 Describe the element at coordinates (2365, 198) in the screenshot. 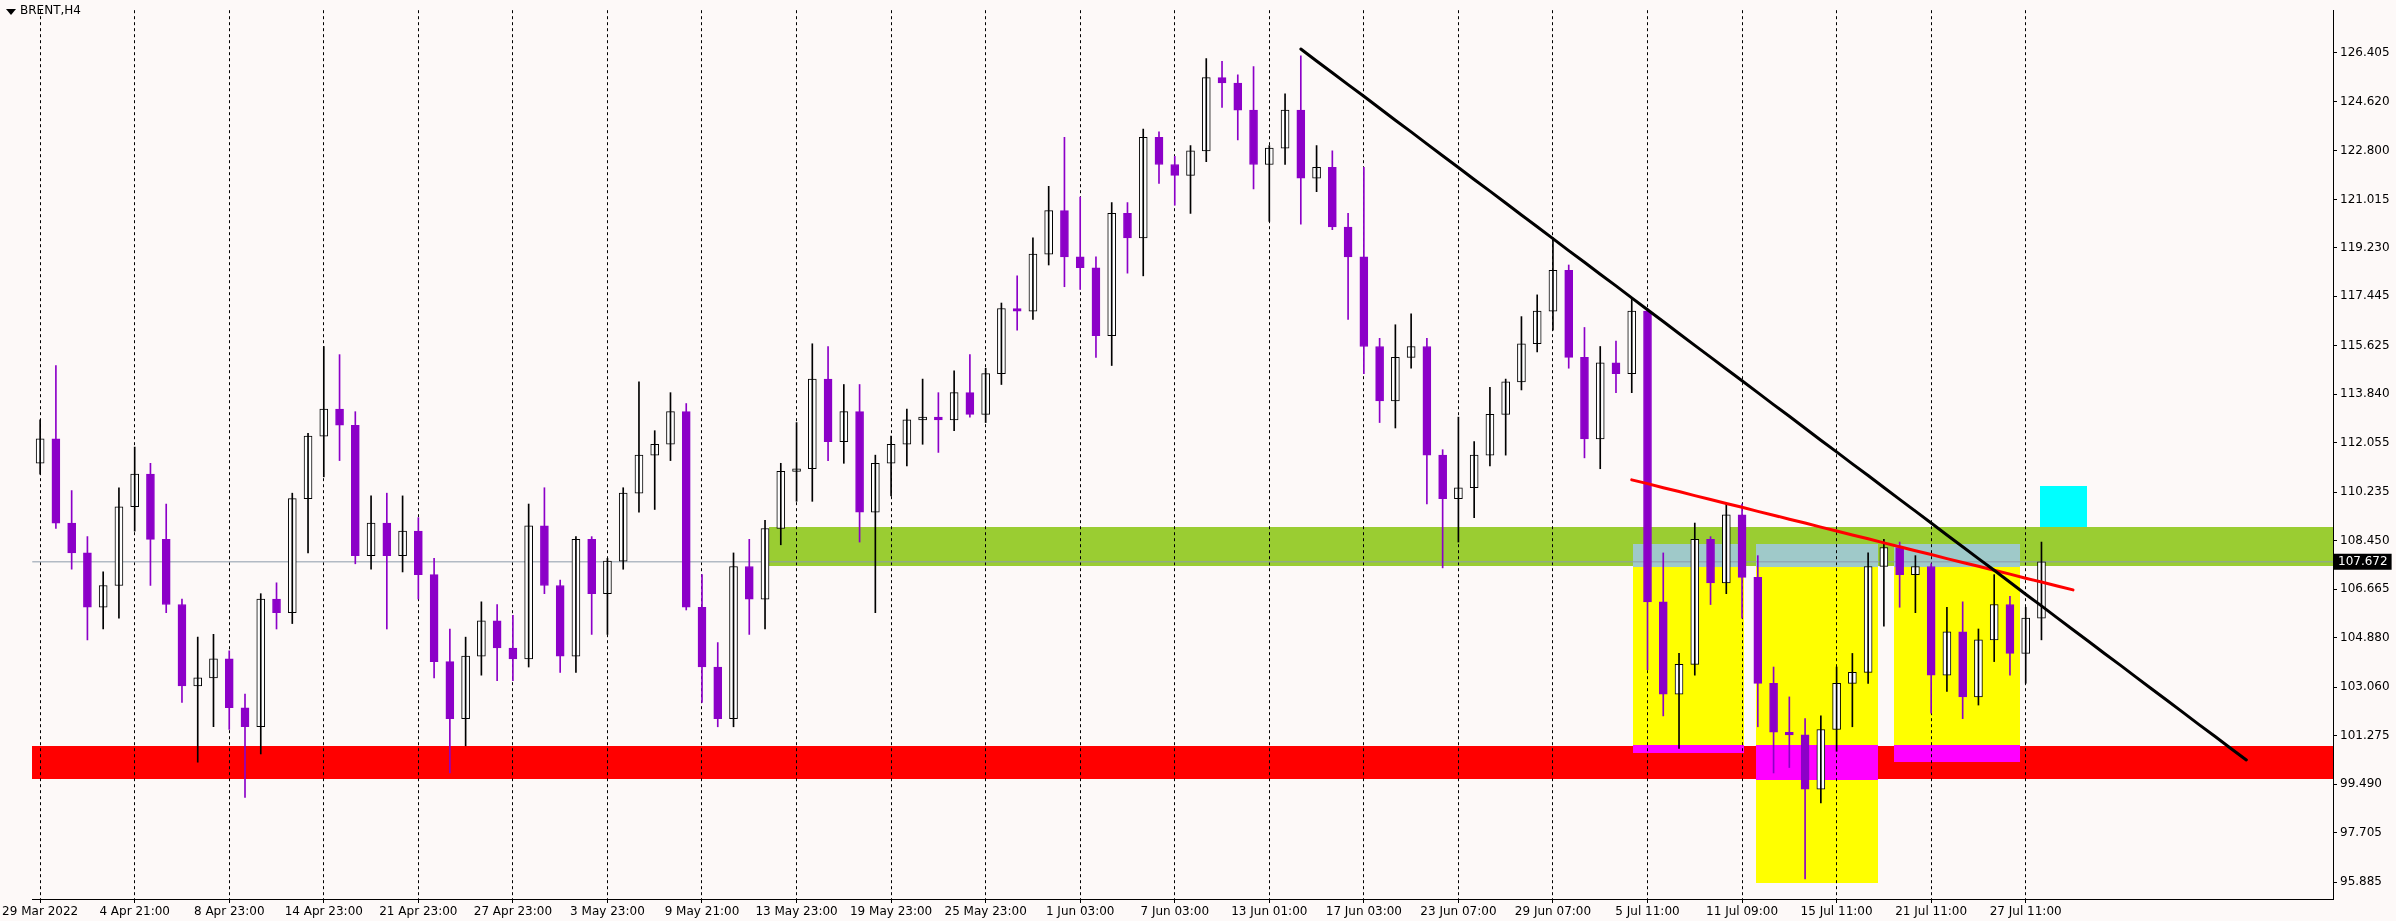

I see `y-tick-label: 121.015` at that location.